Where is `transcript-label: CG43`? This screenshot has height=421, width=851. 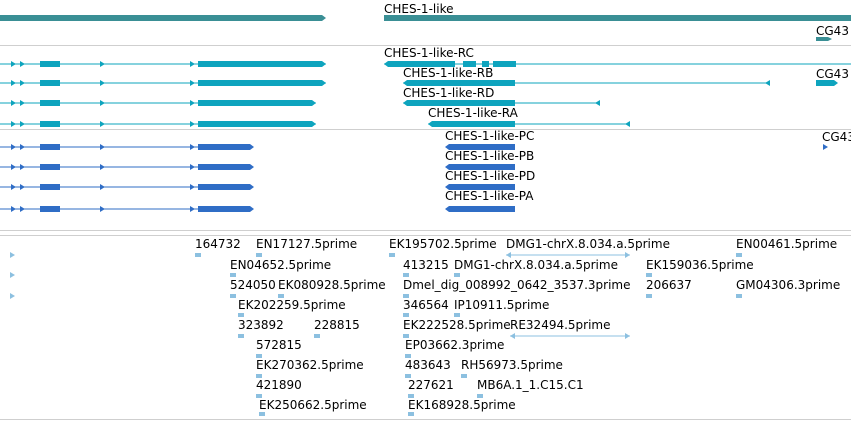
transcript-label: CG43 is located at coordinates (832, 74).